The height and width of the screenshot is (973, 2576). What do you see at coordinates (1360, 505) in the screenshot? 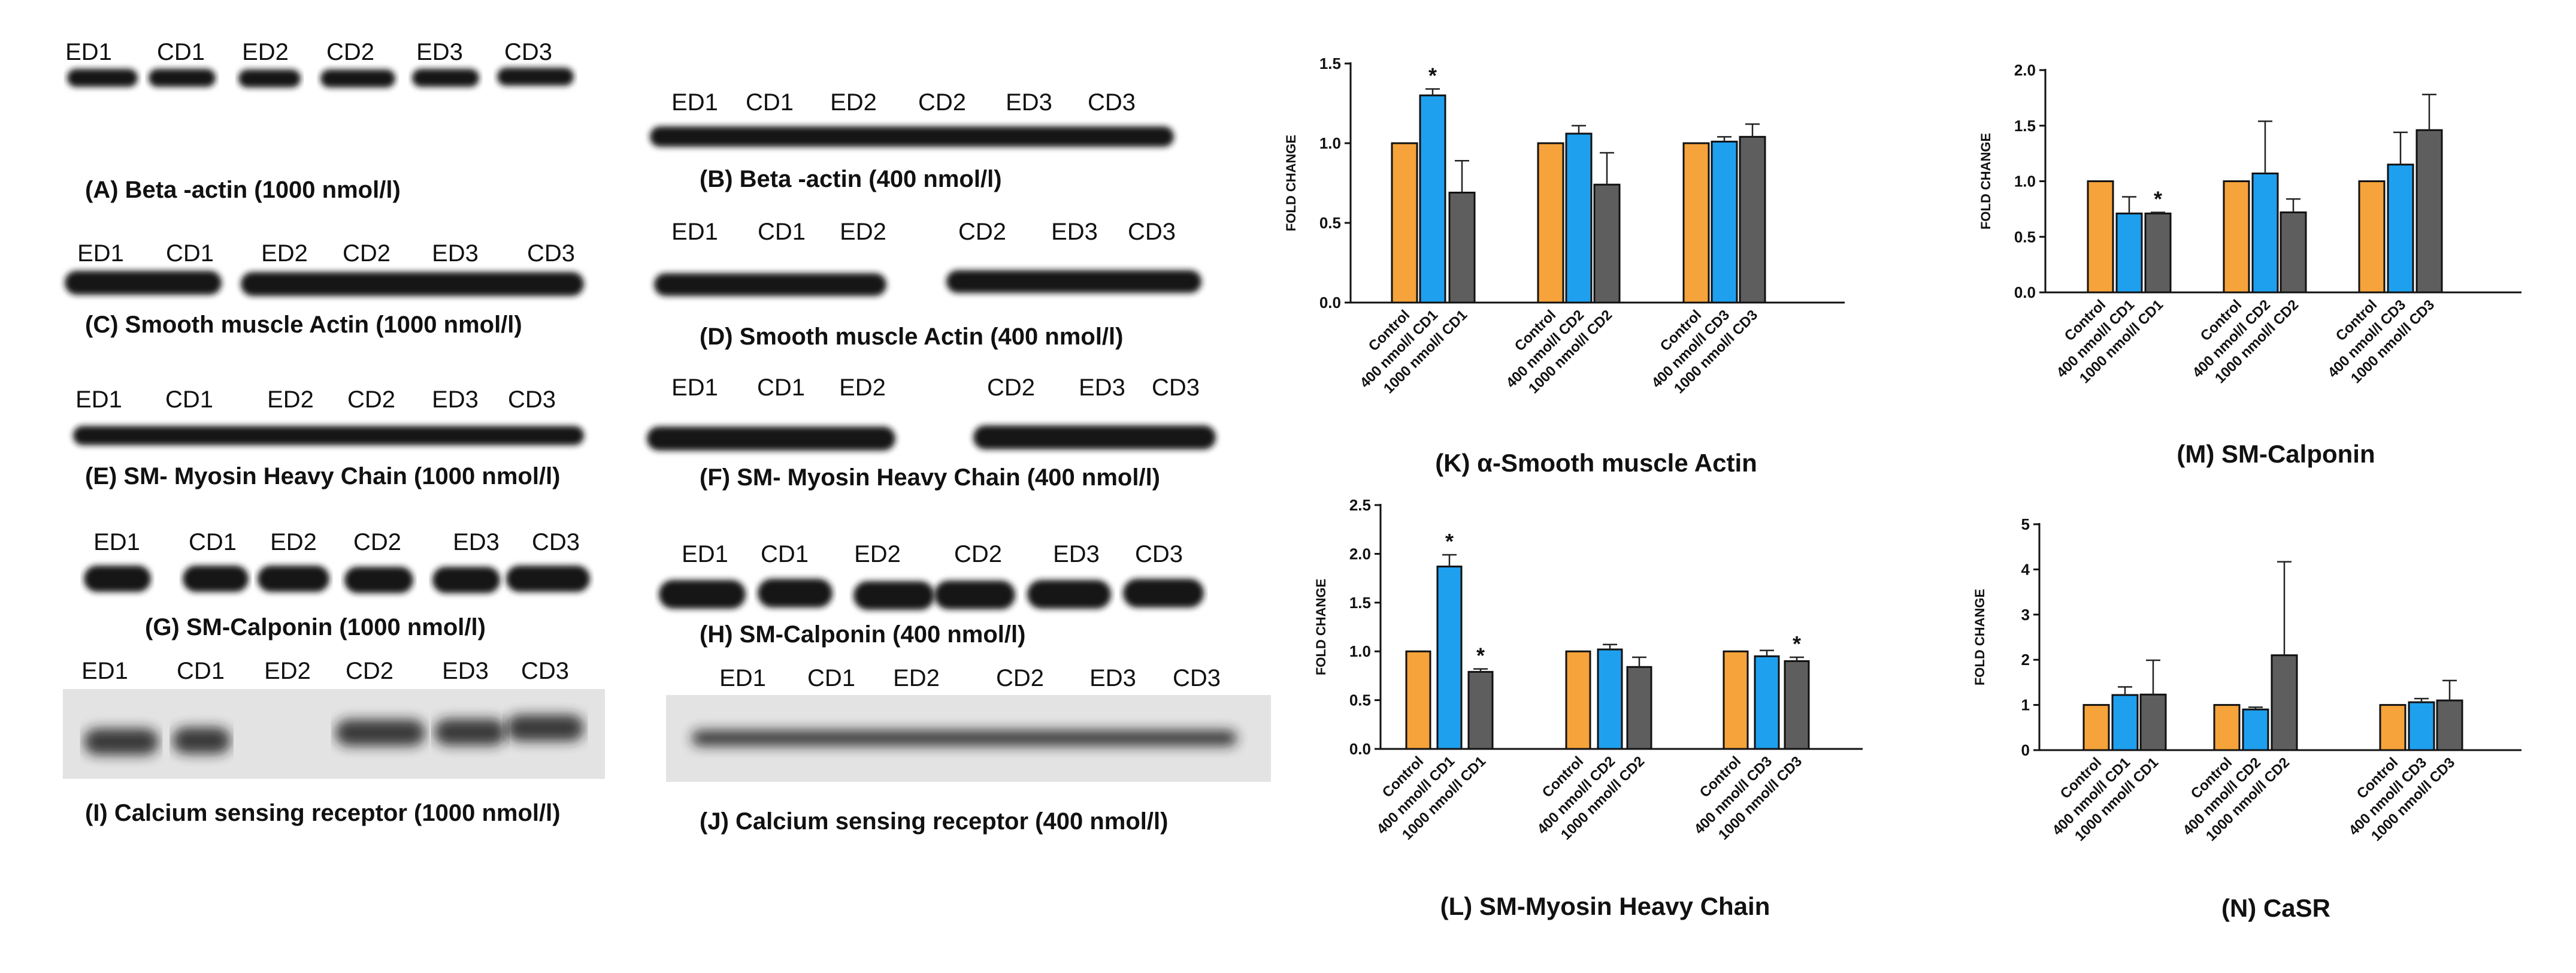
I see `y-tick-label: 2.5` at bounding box center [1360, 505].